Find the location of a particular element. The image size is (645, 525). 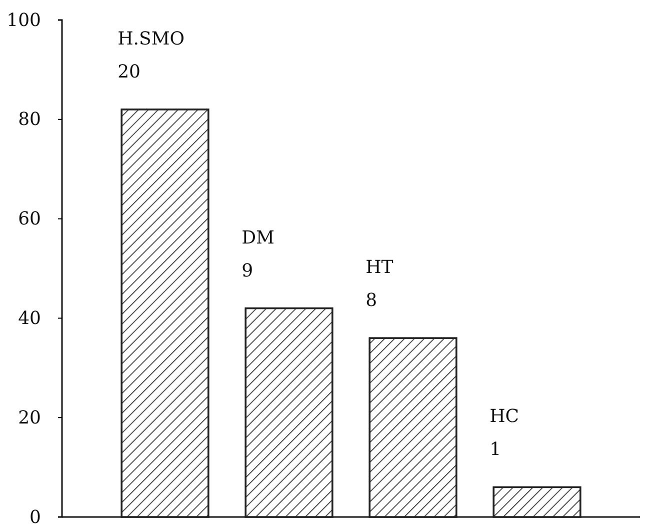

y-tick-label: 60 is located at coordinates (29, 219).